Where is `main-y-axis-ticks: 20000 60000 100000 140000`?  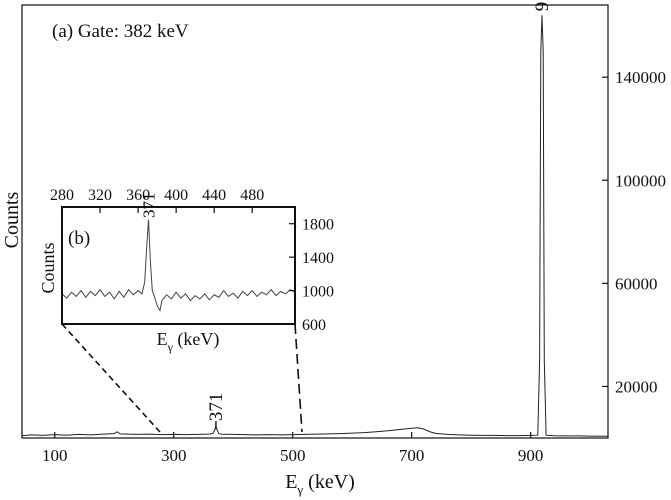
main-y-axis-ticks: 20000 60000 100000 140000 is located at coordinates (634, 232).